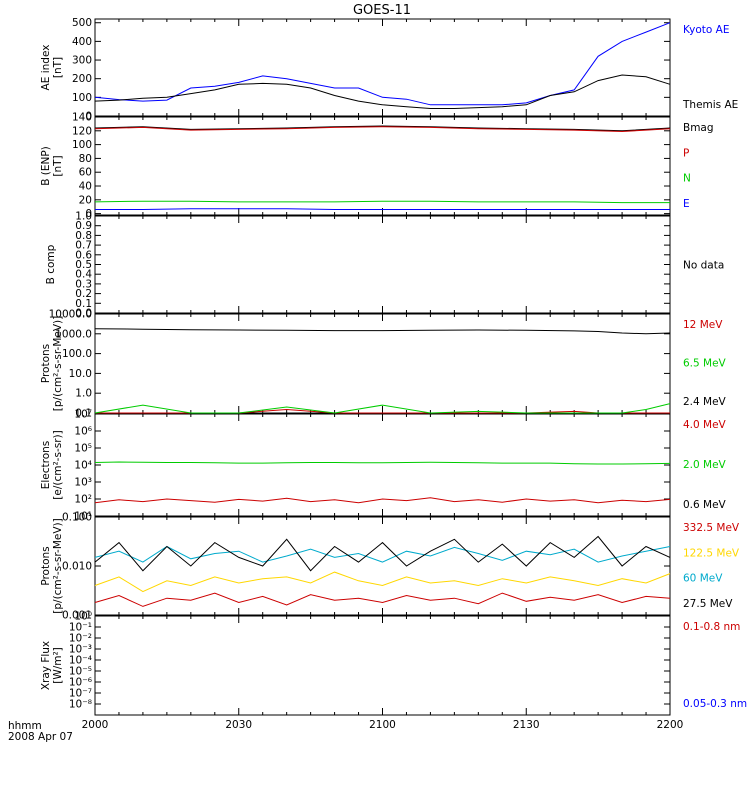 The image size is (750, 800). What do you see at coordinates (705, 465) in the screenshot?
I see `legend-2-0-mev: 2.0 MeV` at bounding box center [705, 465].